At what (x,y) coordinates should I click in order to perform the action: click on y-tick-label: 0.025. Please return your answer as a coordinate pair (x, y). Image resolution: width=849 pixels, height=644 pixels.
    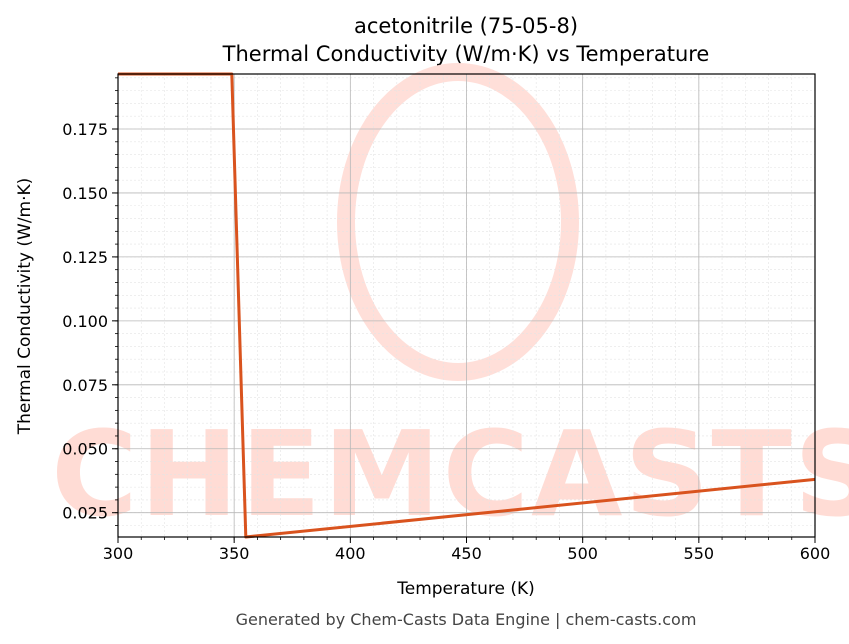
    Looking at the image, I should click on (85, 513).